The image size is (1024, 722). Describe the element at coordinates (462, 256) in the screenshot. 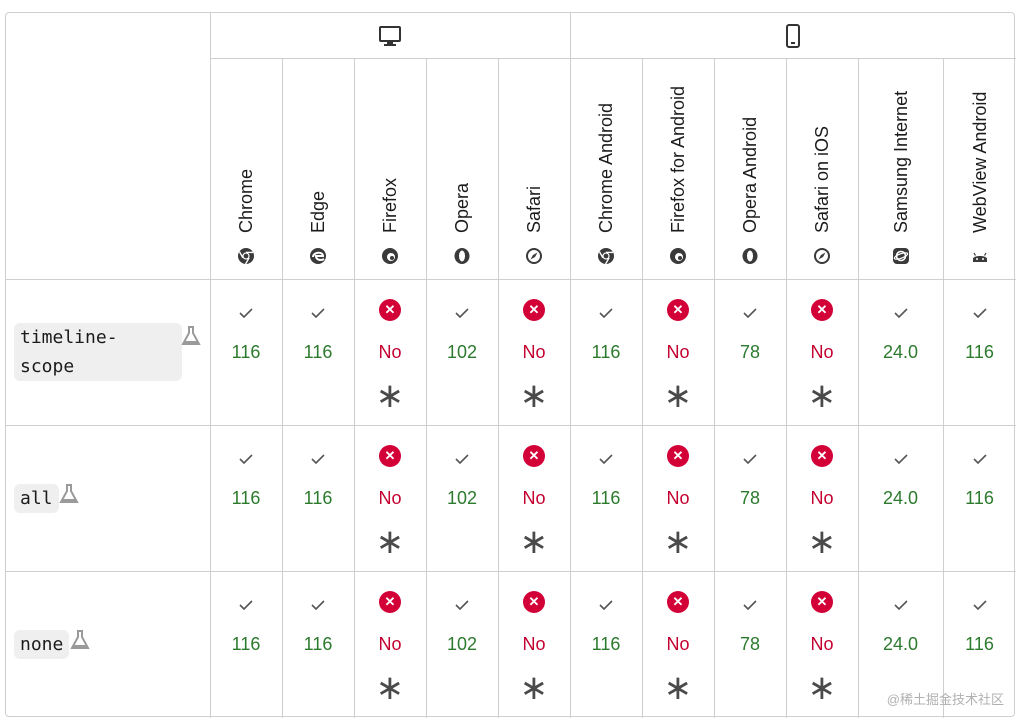

I see `opera-icon` at that location.